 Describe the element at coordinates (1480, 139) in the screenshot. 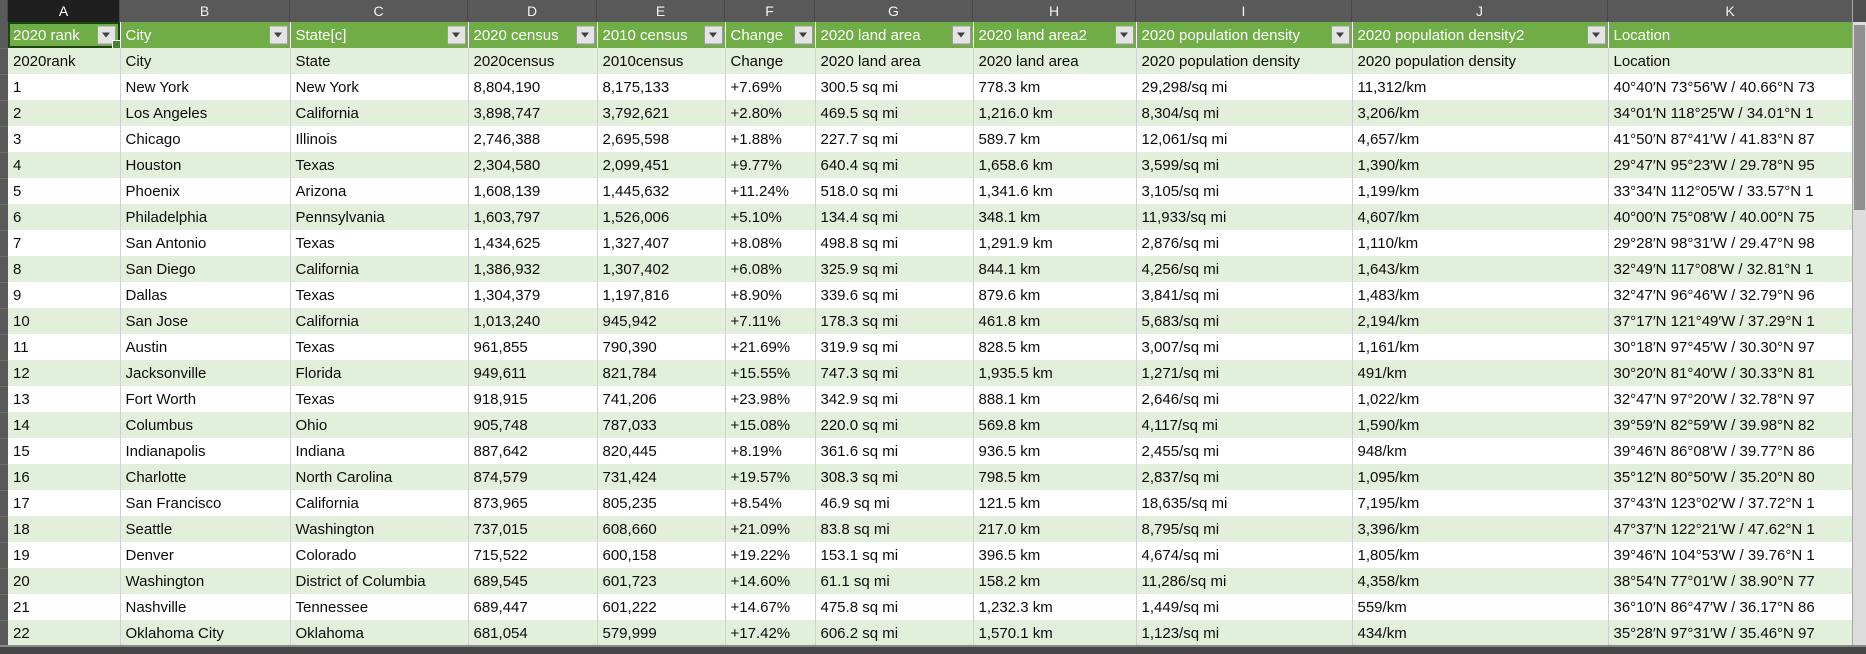

I see `cell: 4,657/km` at that location.